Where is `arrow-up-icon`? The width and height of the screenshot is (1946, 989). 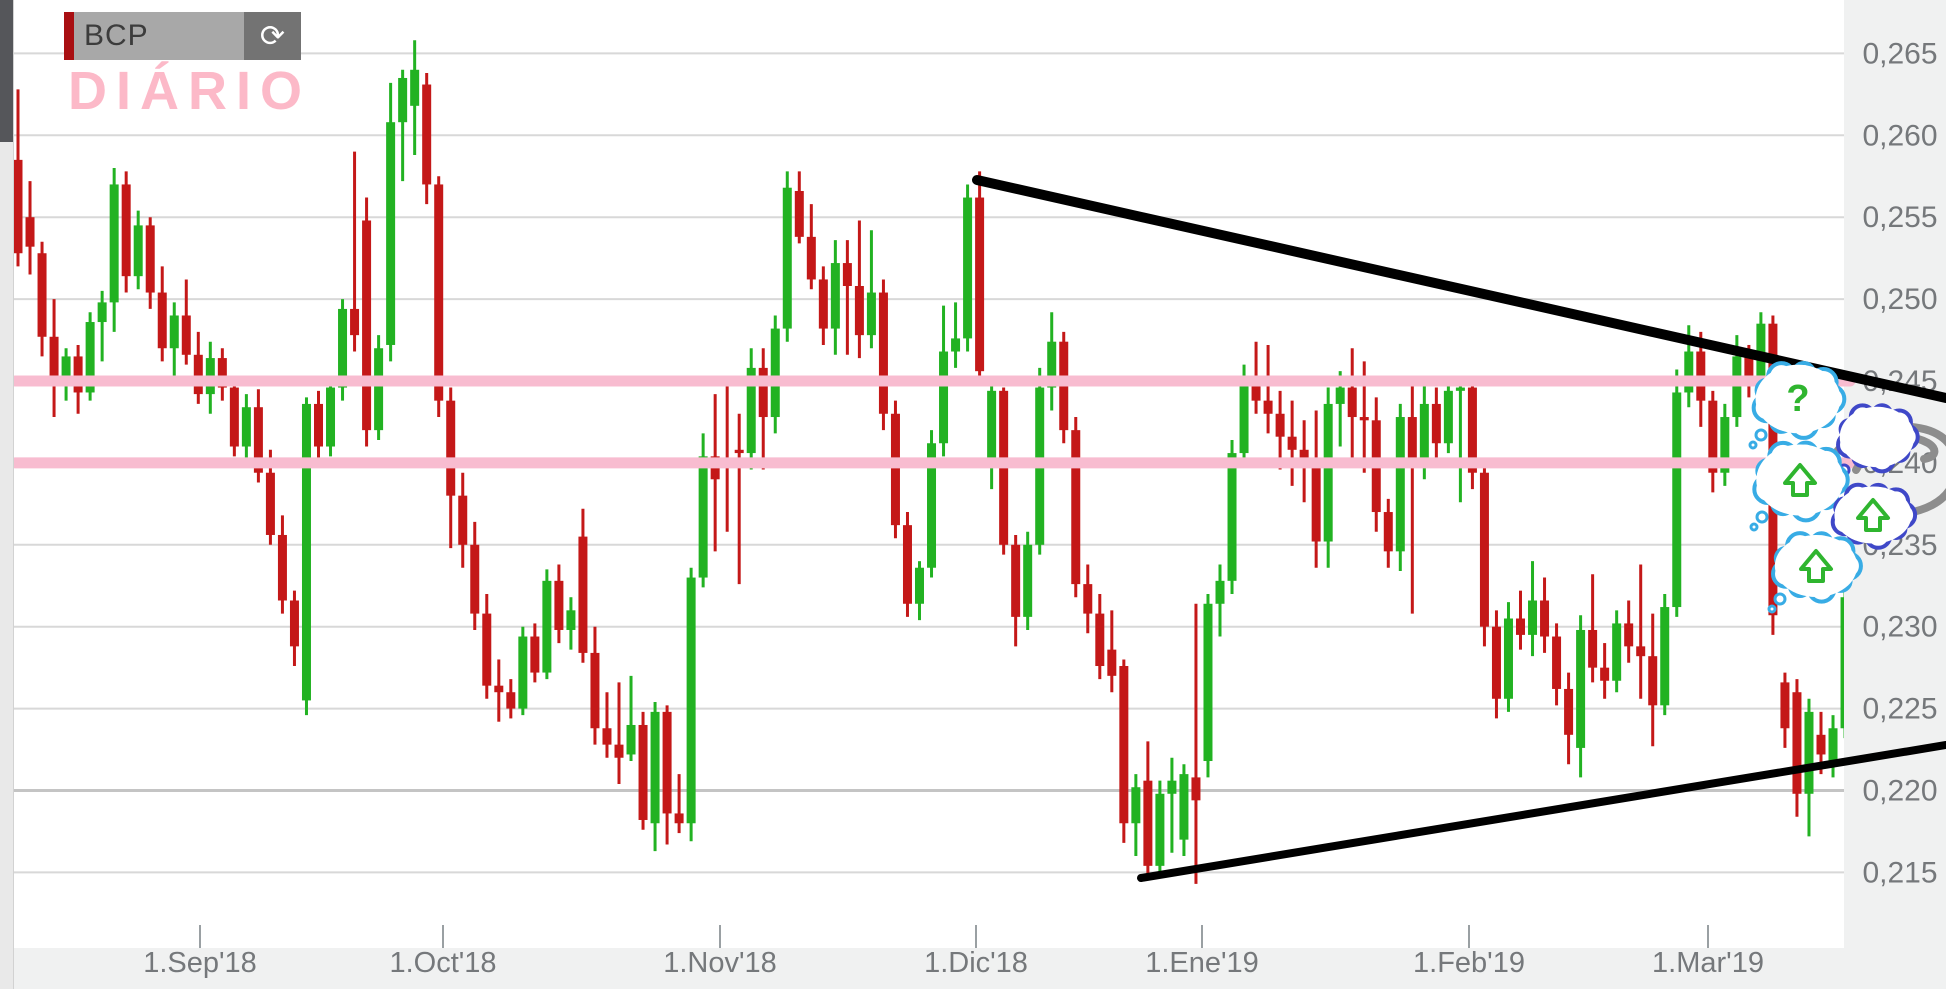
arrow-up-icon is located at coordinates (1816, 566).